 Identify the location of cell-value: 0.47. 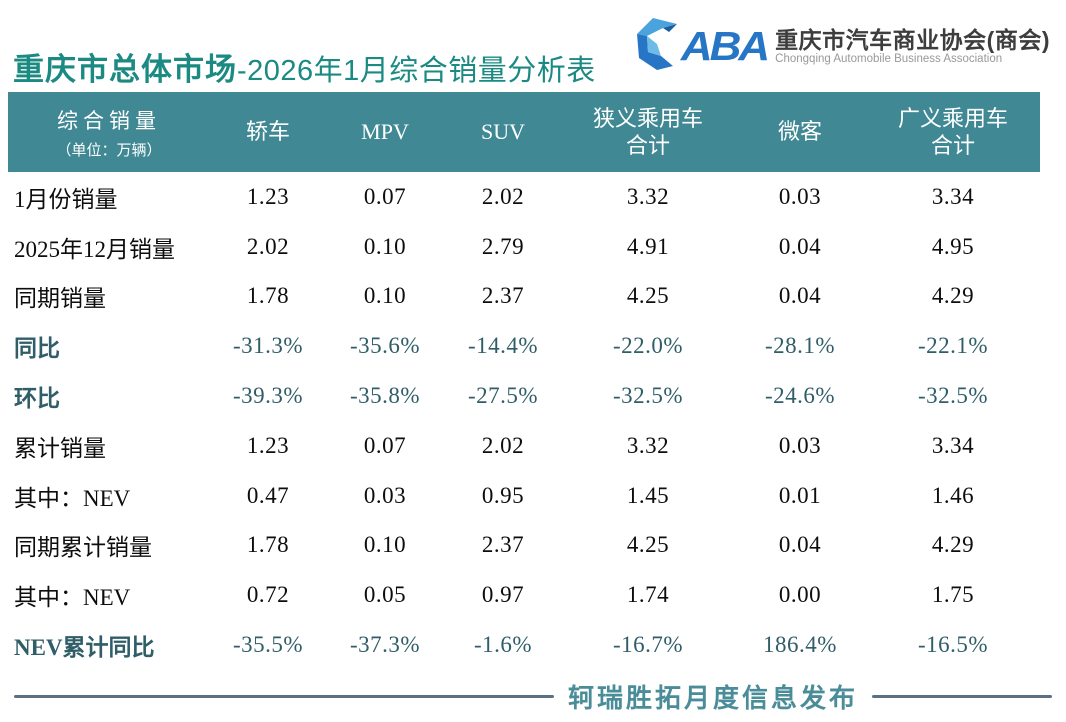
(268, 495).